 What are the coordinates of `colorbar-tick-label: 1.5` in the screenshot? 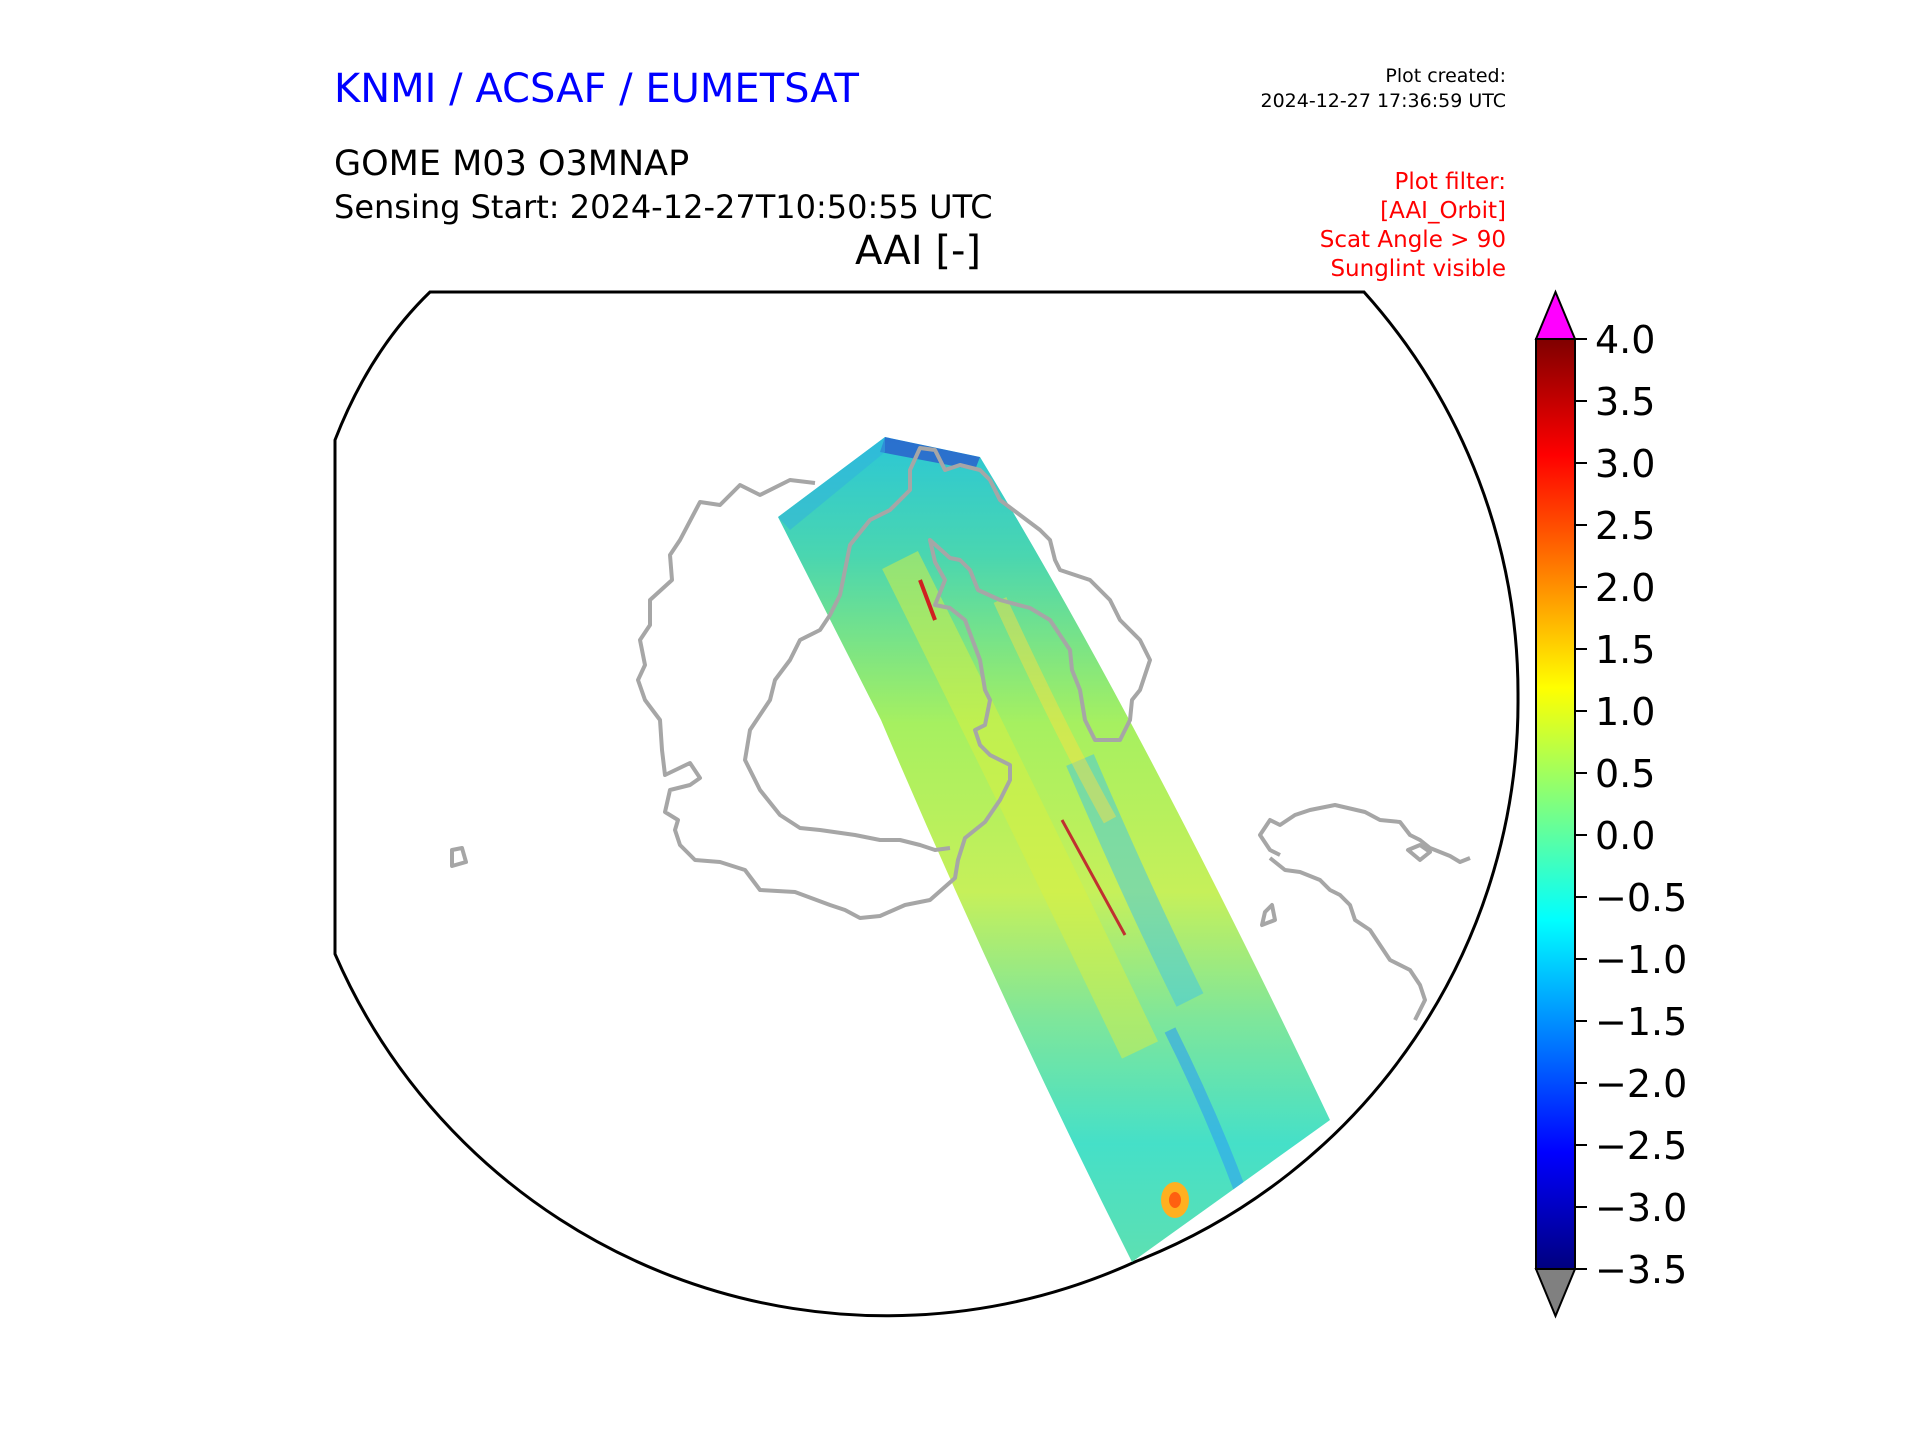 It's located at (1625, 650).